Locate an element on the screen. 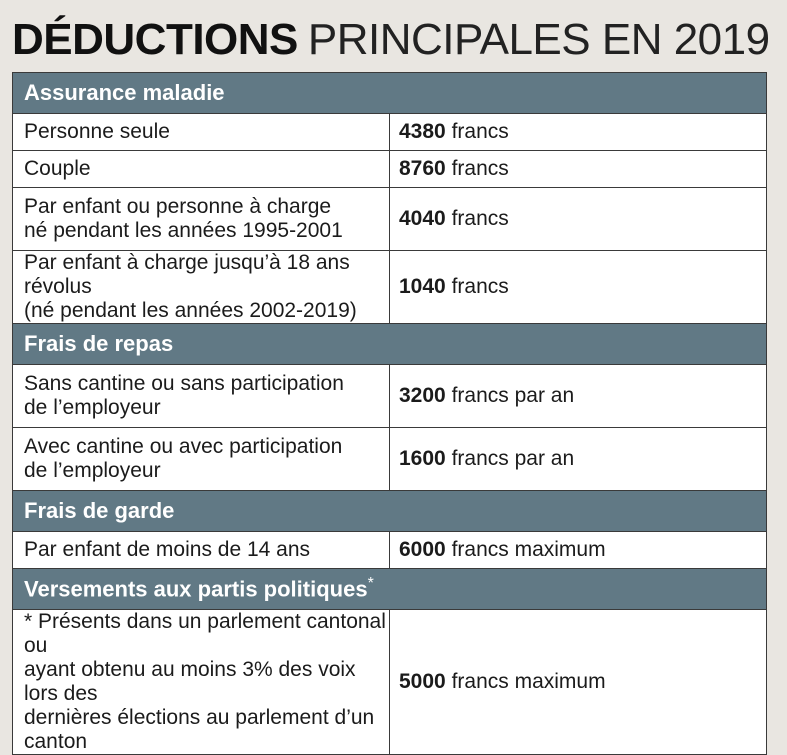 This screenshot has height=755, width=787. section-heading: Frais de garde is located at coordinates (389, 511).